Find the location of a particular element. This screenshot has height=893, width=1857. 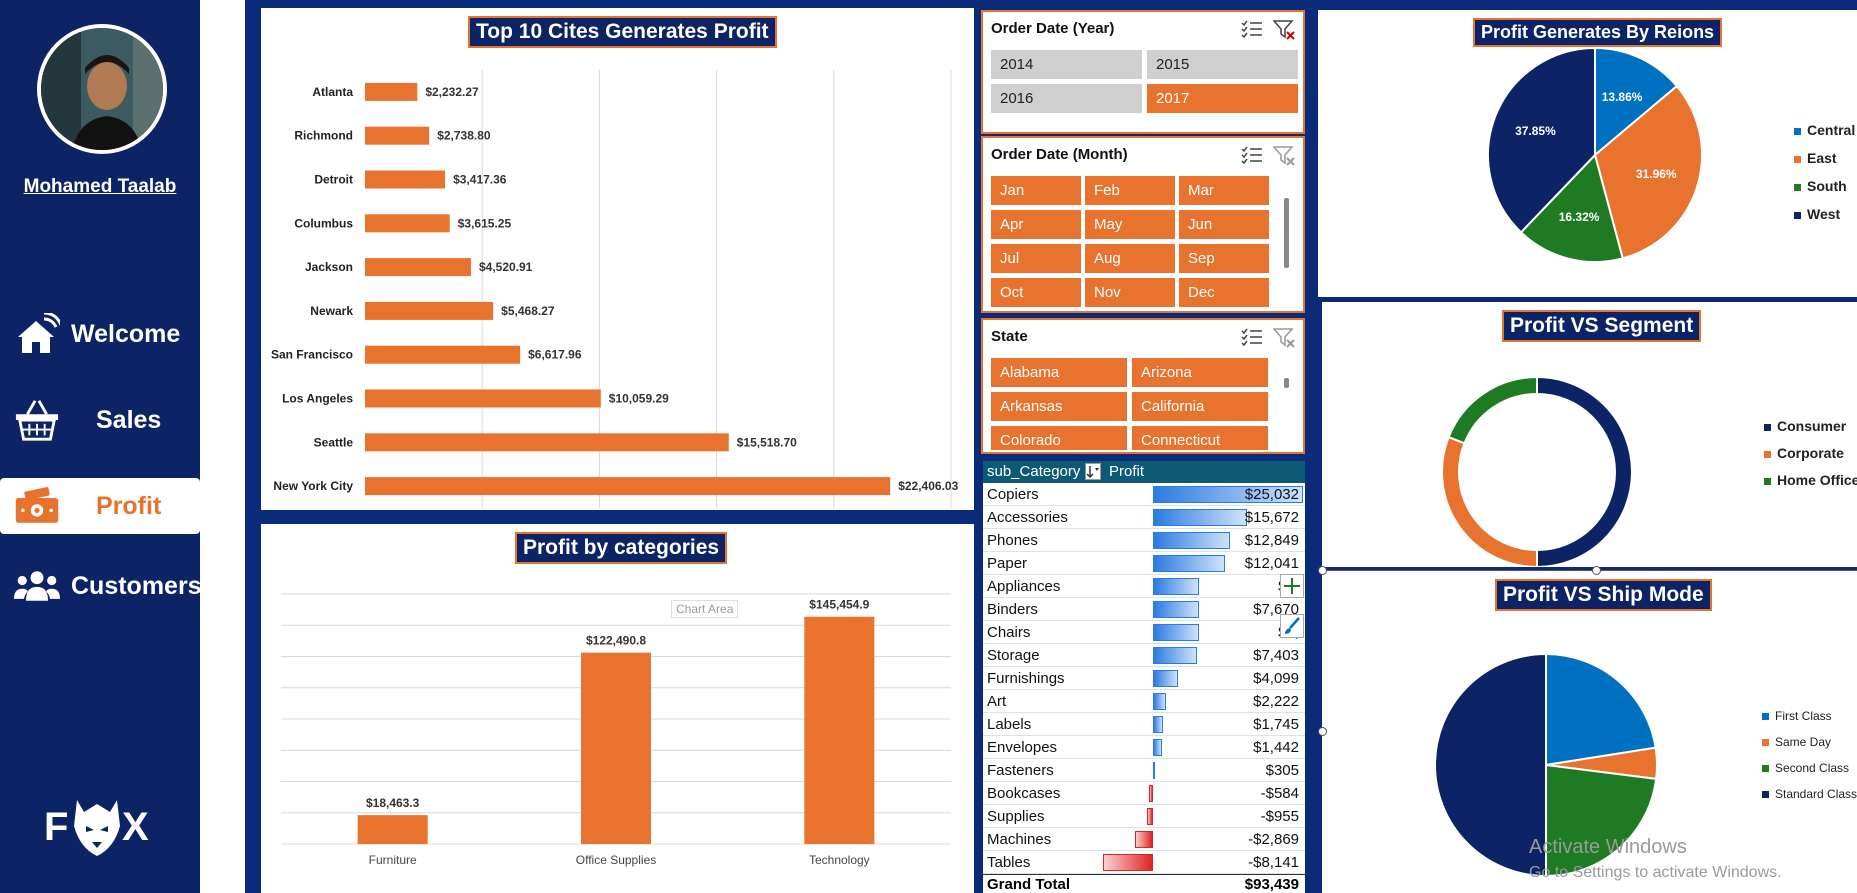

month-button-jan: Jan is located at coordinates (1036, 190).